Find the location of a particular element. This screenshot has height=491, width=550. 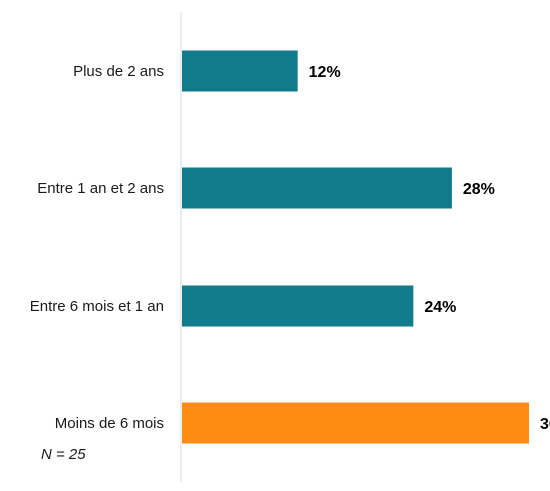

value-label-3: 24% is located at coordinates (440, 307).